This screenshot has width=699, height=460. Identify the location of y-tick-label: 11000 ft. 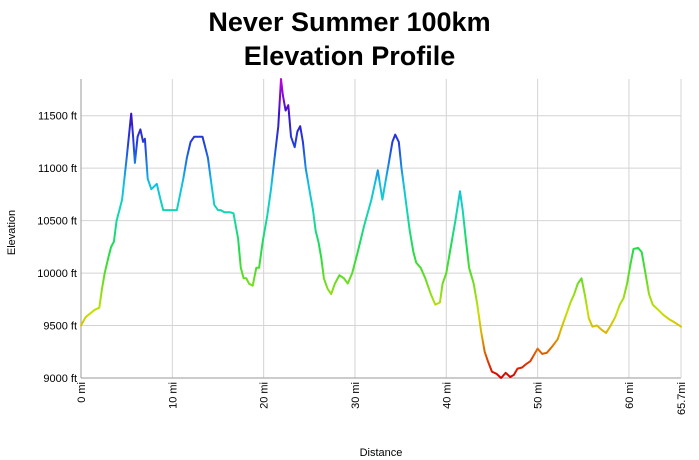
(57, 169).